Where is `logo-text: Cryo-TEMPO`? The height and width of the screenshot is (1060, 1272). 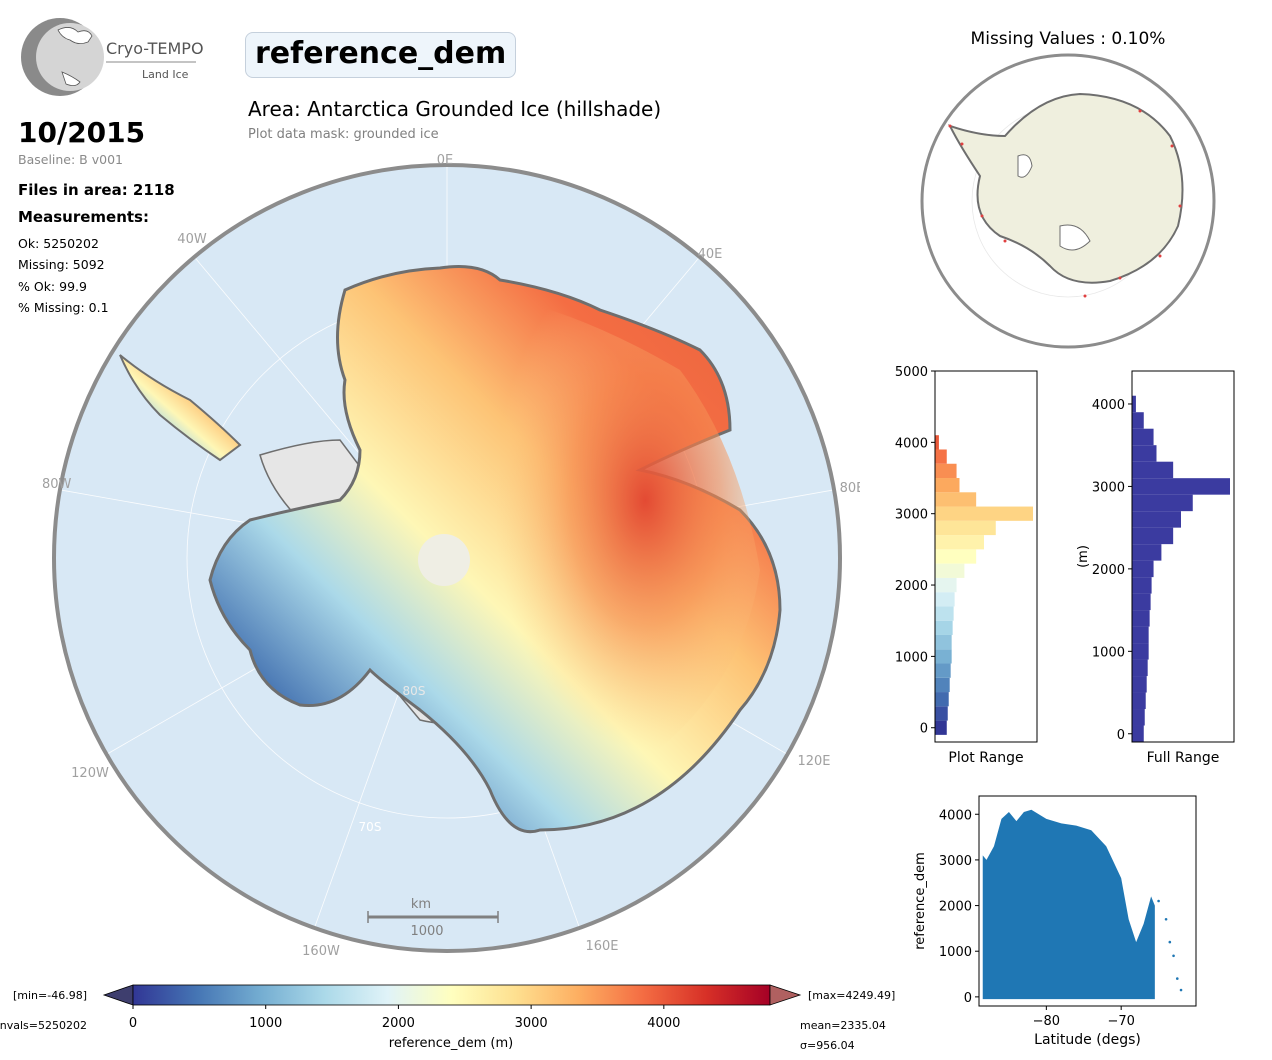
logo-text: Cryo-TEMPO is located at coordinates (154, 48).